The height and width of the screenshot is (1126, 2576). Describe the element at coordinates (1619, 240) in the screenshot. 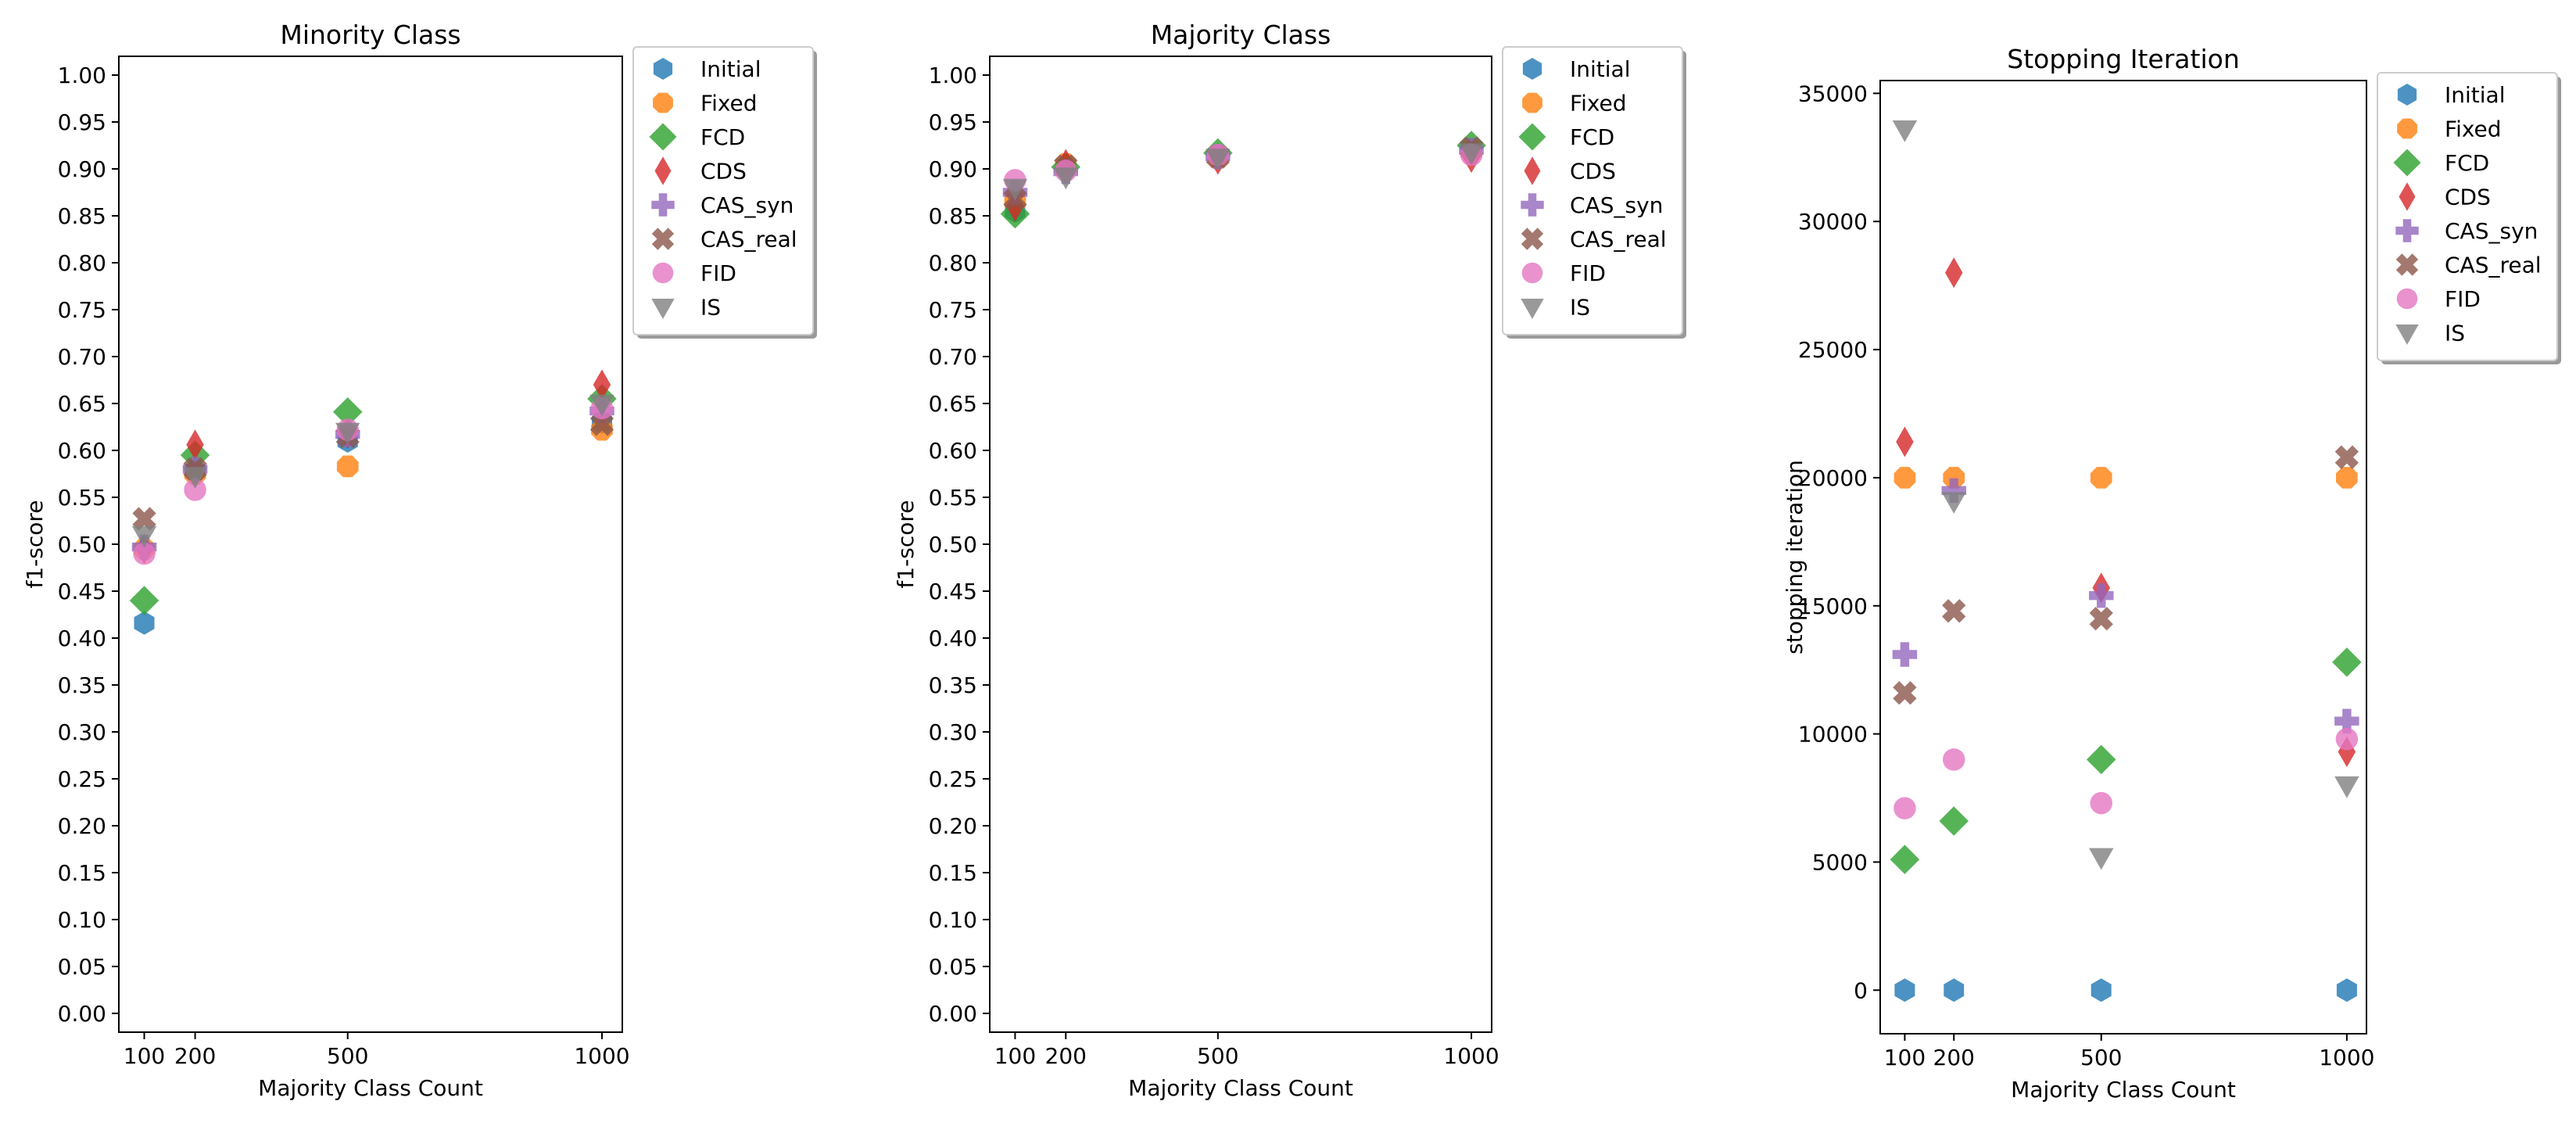

I see `legend-label: CAS_real` at that location.